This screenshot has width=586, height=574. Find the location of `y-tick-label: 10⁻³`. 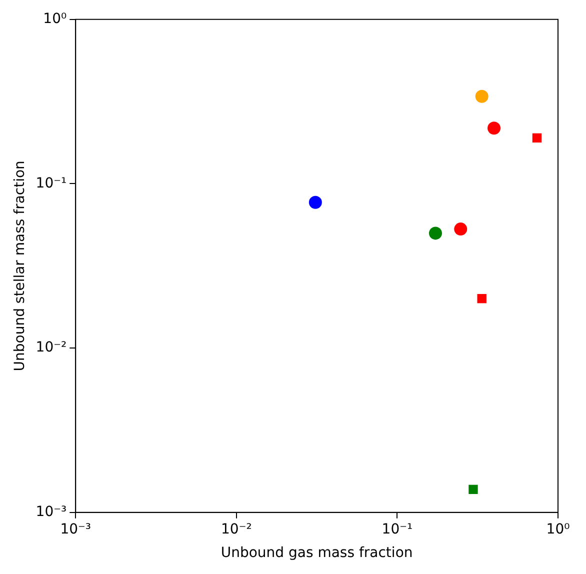

y-tick-label: 10⁻³ is located at coordinates (51, 512).